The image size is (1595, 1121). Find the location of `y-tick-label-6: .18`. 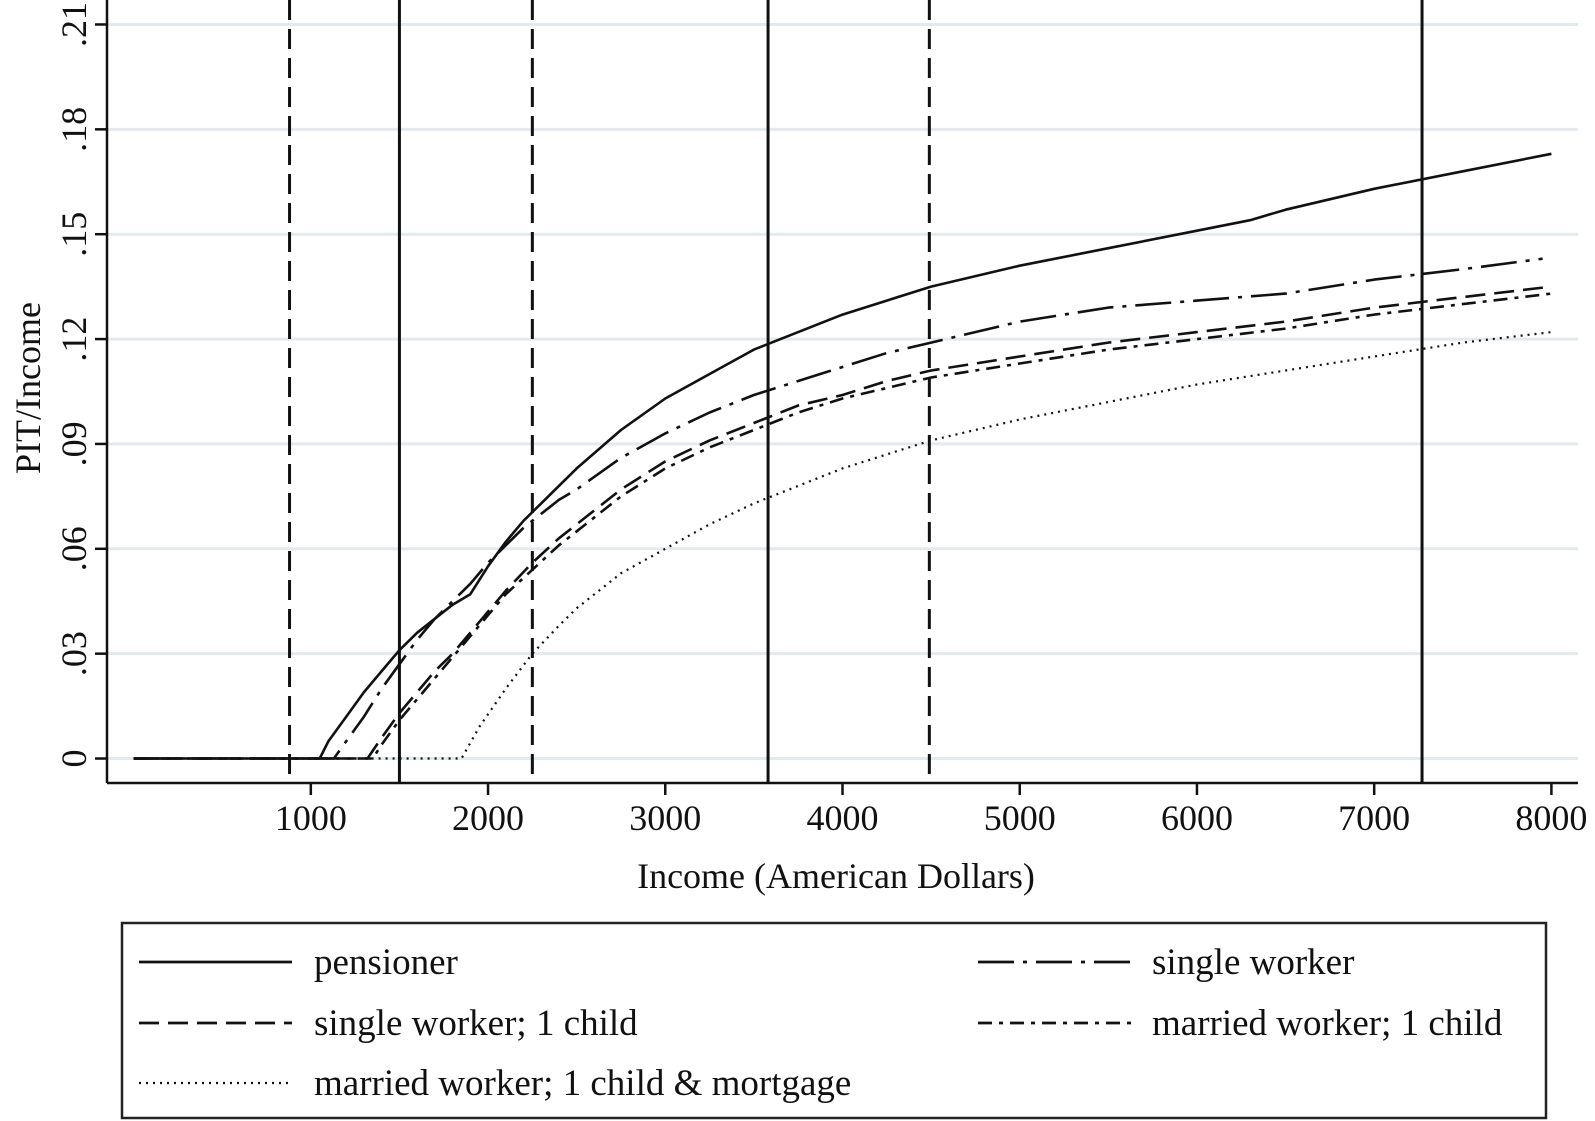

y-tick-label-6: .18 is located at coordinates (74, 129).